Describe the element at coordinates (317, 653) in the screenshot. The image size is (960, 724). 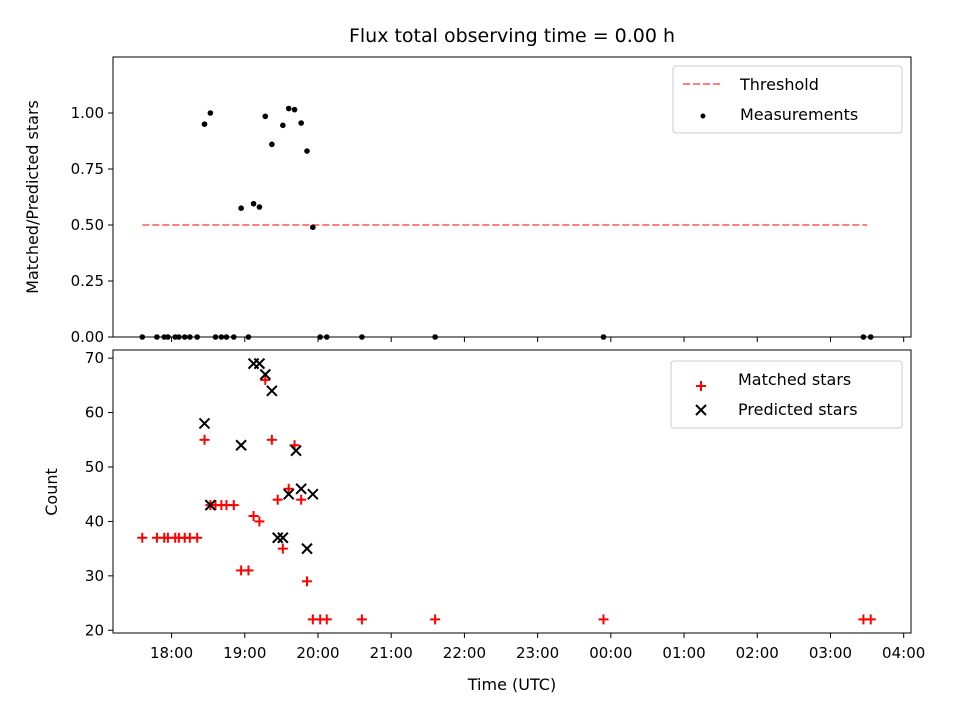
I see `bottom-x-tick-label: 20:00` at that location.